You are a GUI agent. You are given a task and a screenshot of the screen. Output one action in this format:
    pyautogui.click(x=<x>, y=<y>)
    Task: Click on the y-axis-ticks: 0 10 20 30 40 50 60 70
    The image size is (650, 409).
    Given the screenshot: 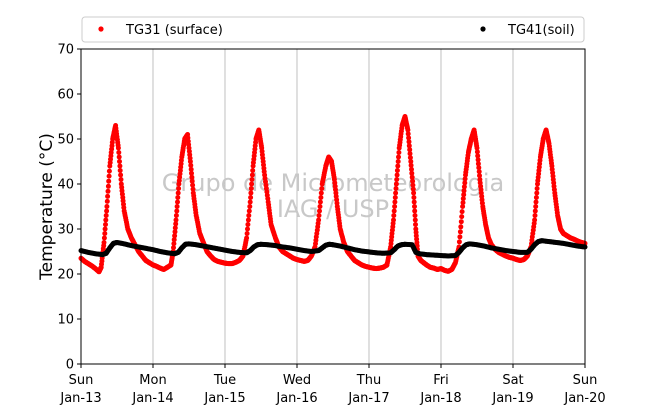 What is the action you would take?
    pyautogui.click(x=69, y=208)
    